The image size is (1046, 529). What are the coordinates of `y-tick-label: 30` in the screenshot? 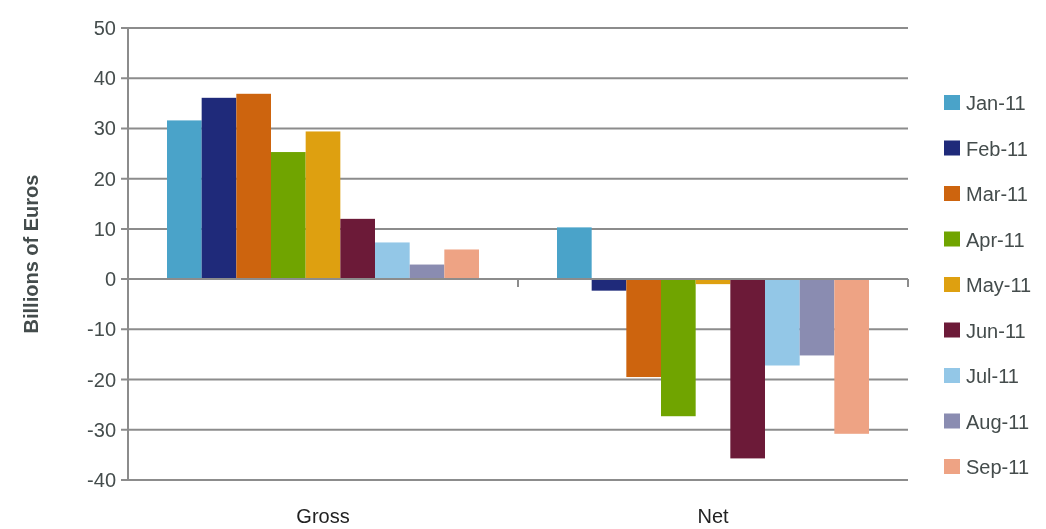 It's located at (104, 128).